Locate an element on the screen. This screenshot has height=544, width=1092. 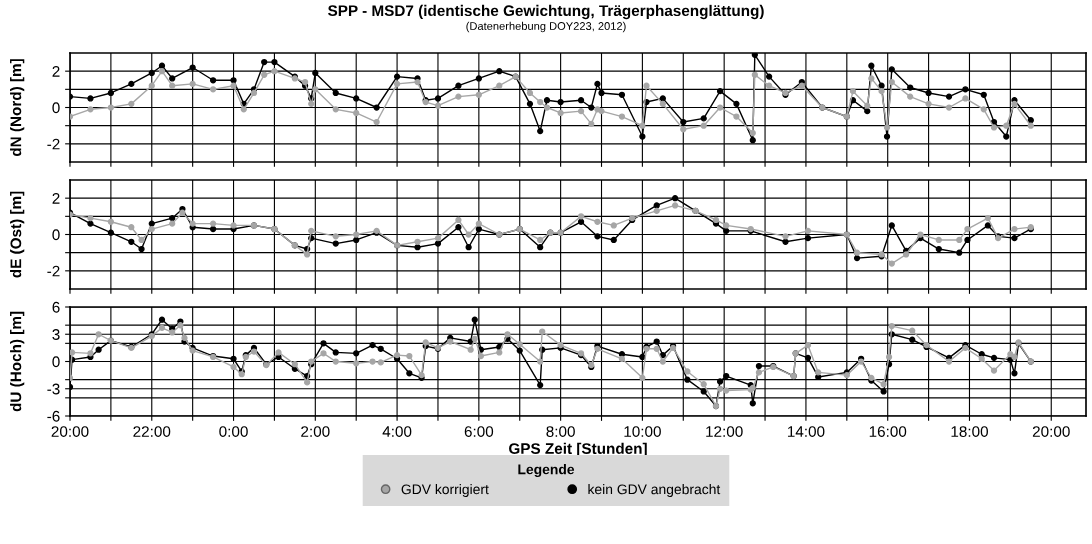
chart-subtitle: (Datenerhebung DOY223, 2012) is located at coordinates (546, 27).